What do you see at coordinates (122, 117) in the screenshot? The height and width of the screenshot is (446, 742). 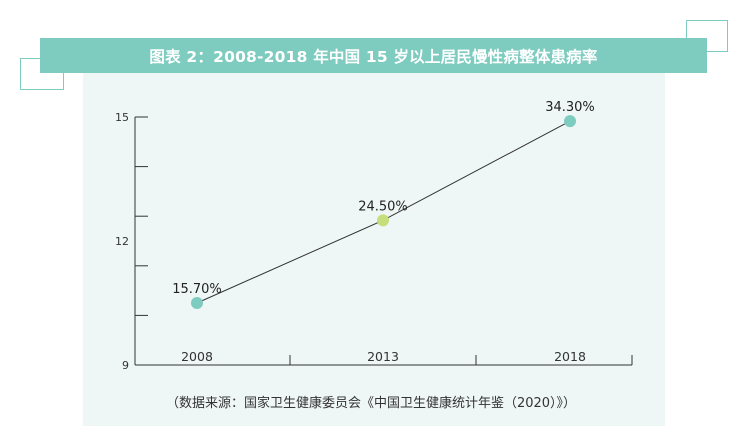 I see `y-tick-label: 15` at bounding box center [122, 117].